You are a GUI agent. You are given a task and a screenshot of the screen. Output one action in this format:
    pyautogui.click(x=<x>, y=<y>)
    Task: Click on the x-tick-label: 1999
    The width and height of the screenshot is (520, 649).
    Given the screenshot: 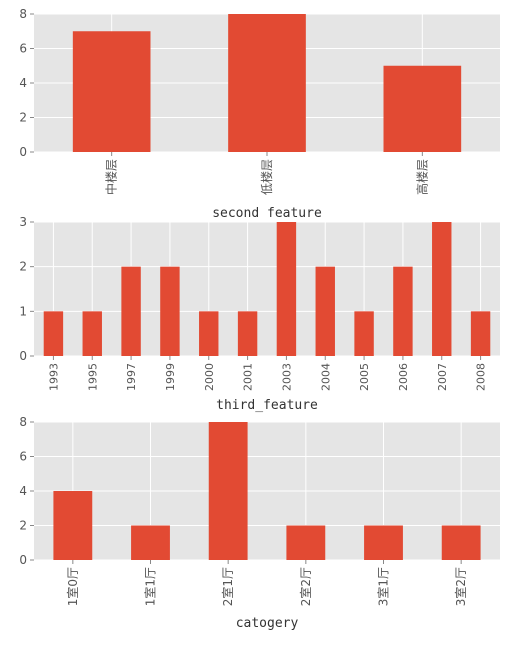 What is the action you would take?
    pyautogui.click(x=170, y=377)
    